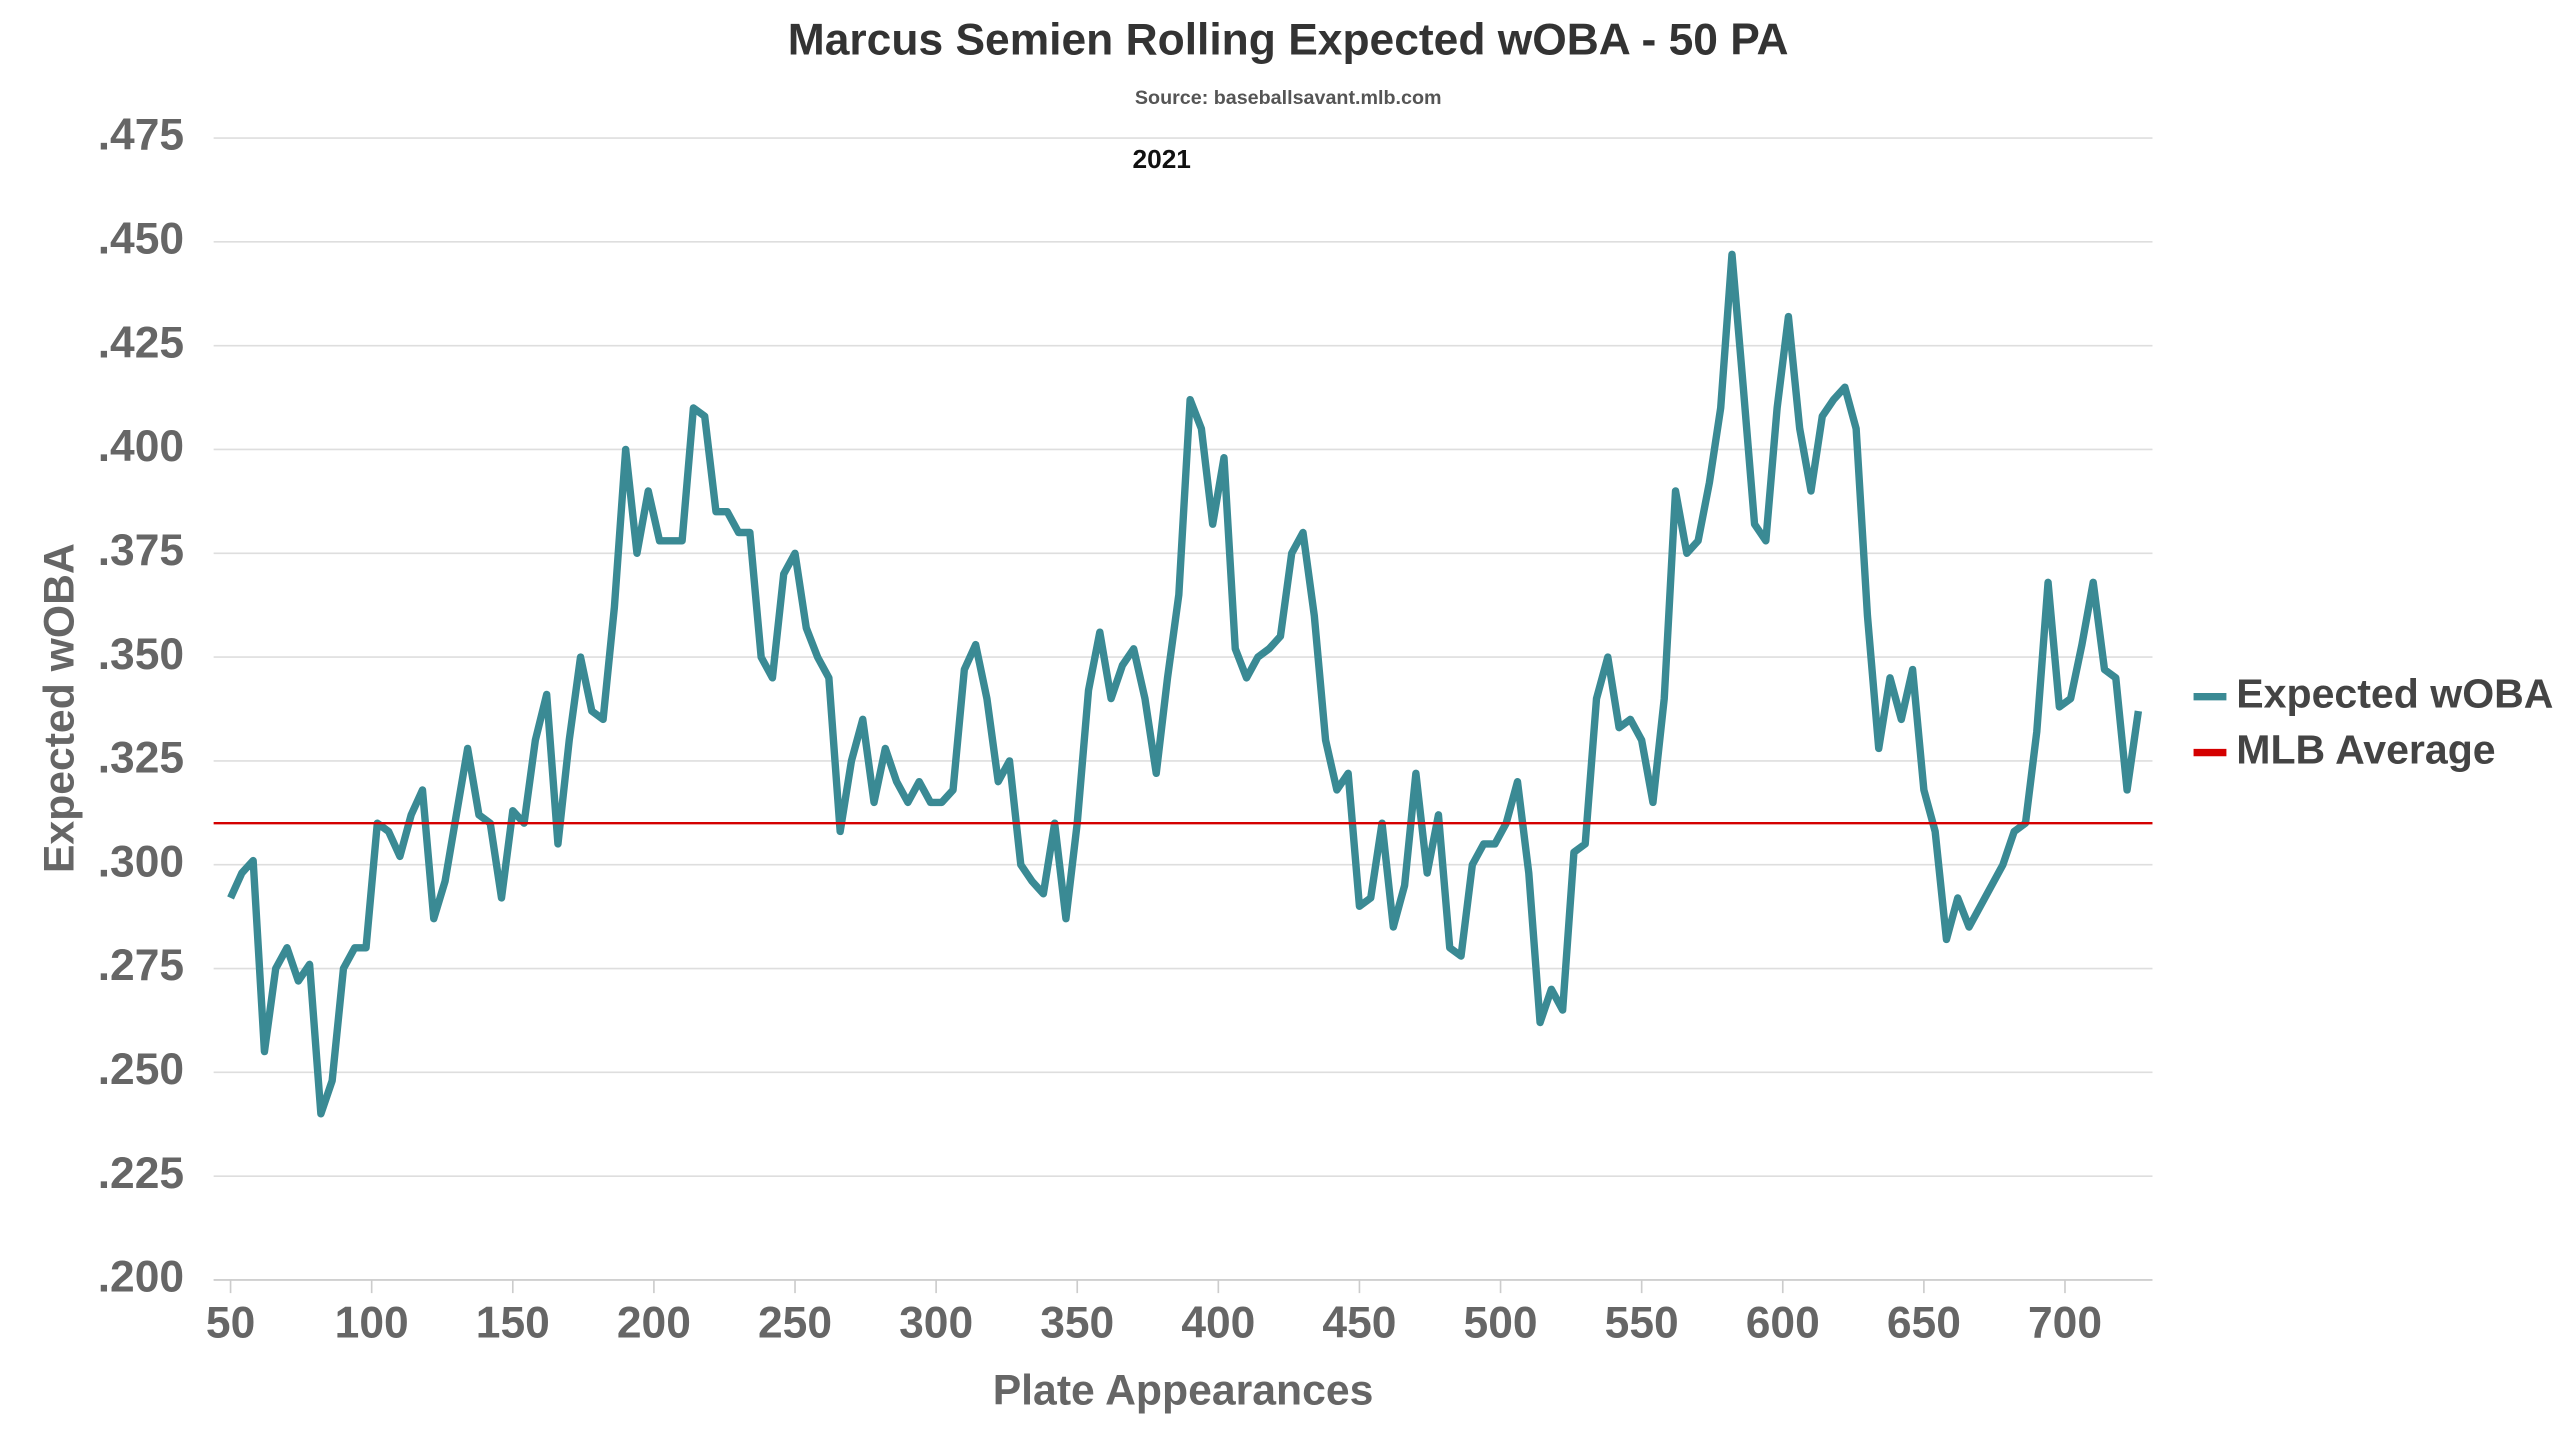 The width and height of the screenshot is (2560, 1440). Describe the element at coordinates (141, 550) in the screenshot. I see `y-tick-label: .375` at that location.